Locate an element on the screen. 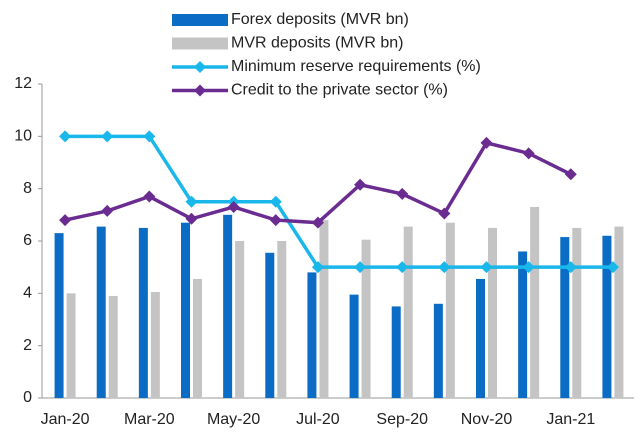  x-tick-label: Nov-20 is located at coordinates (487, 419).